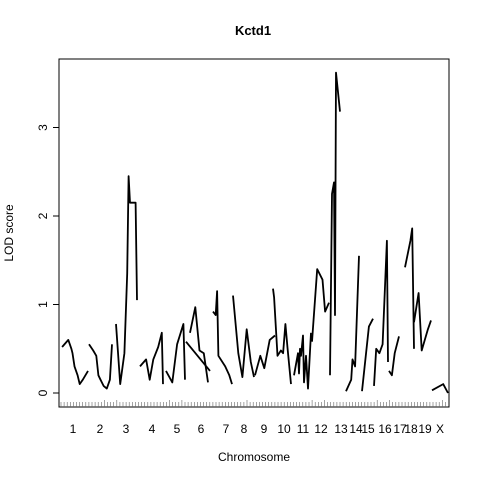 Image resolution: width=480 pixels, height=480 pixels. Describe the element at coordinates (244, 429) in the screenshot. I see `x-tick-label: 8` at that location.